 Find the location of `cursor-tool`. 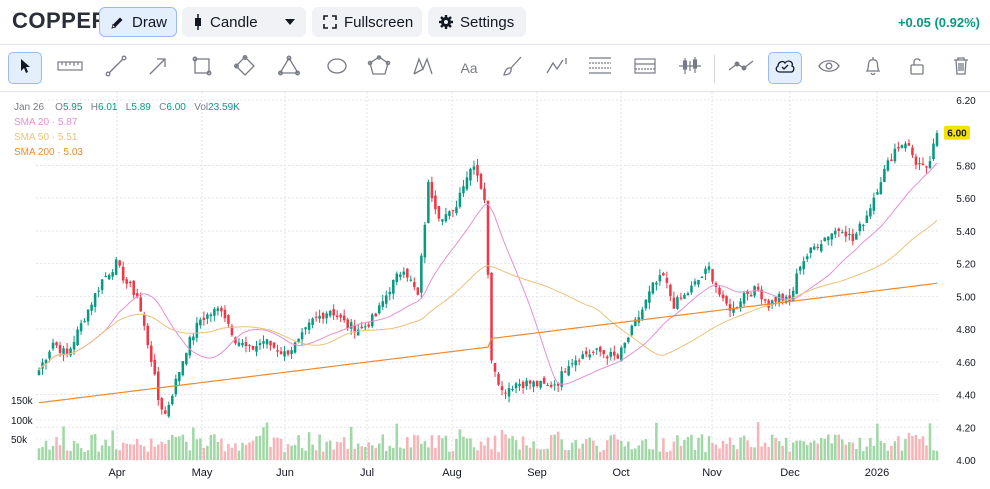

cursor-tool is located at coordinates (25, 68).